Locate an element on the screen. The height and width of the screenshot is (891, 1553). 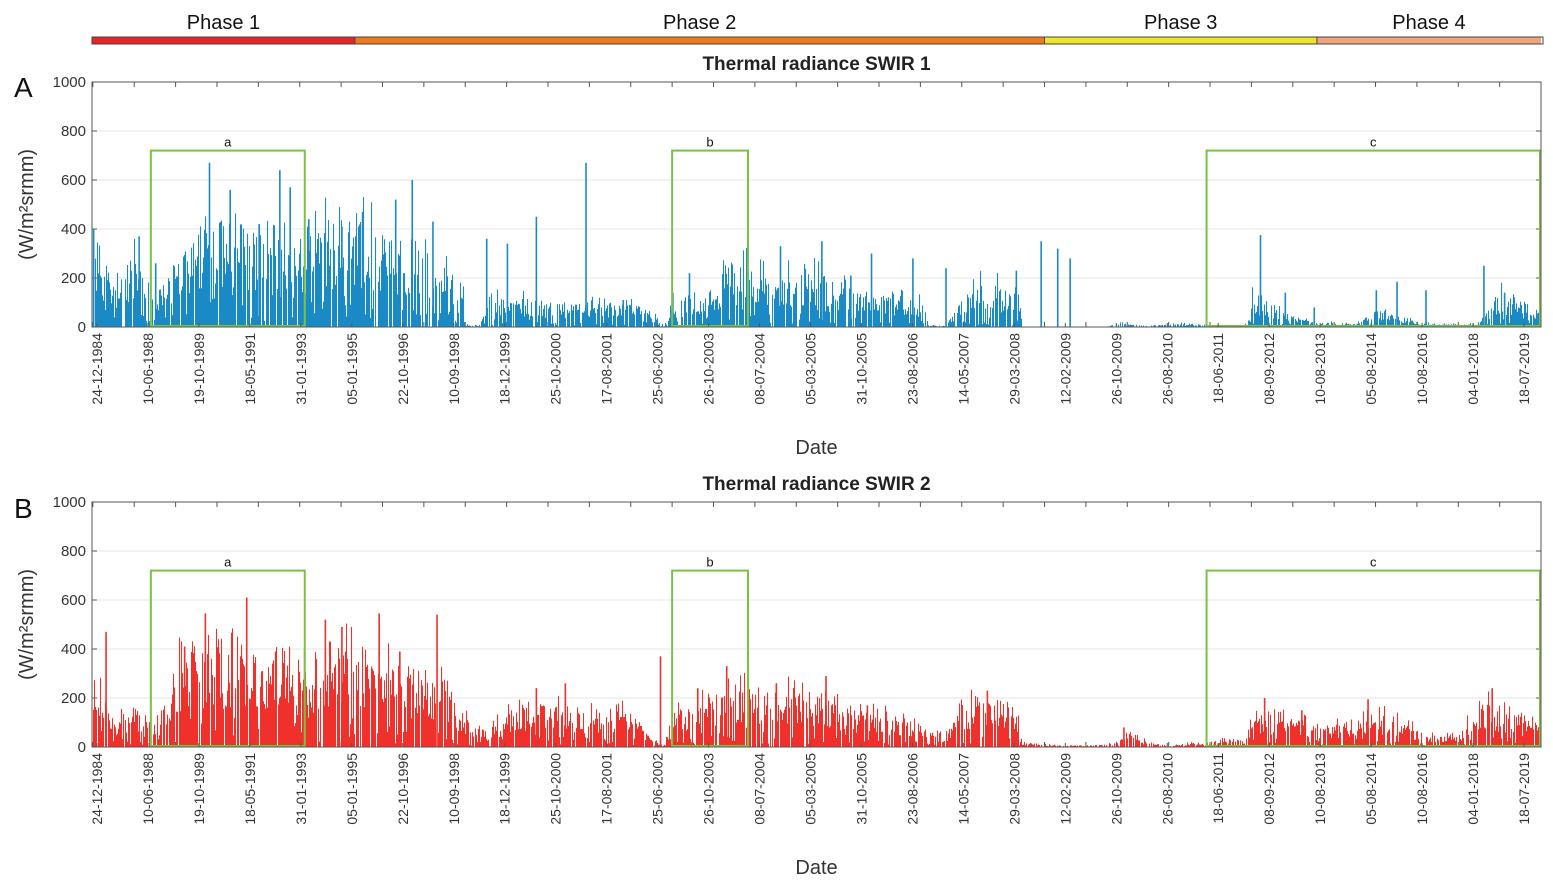
x-tick-label: 08-09-2012 is located at coordinates (1269, 789).